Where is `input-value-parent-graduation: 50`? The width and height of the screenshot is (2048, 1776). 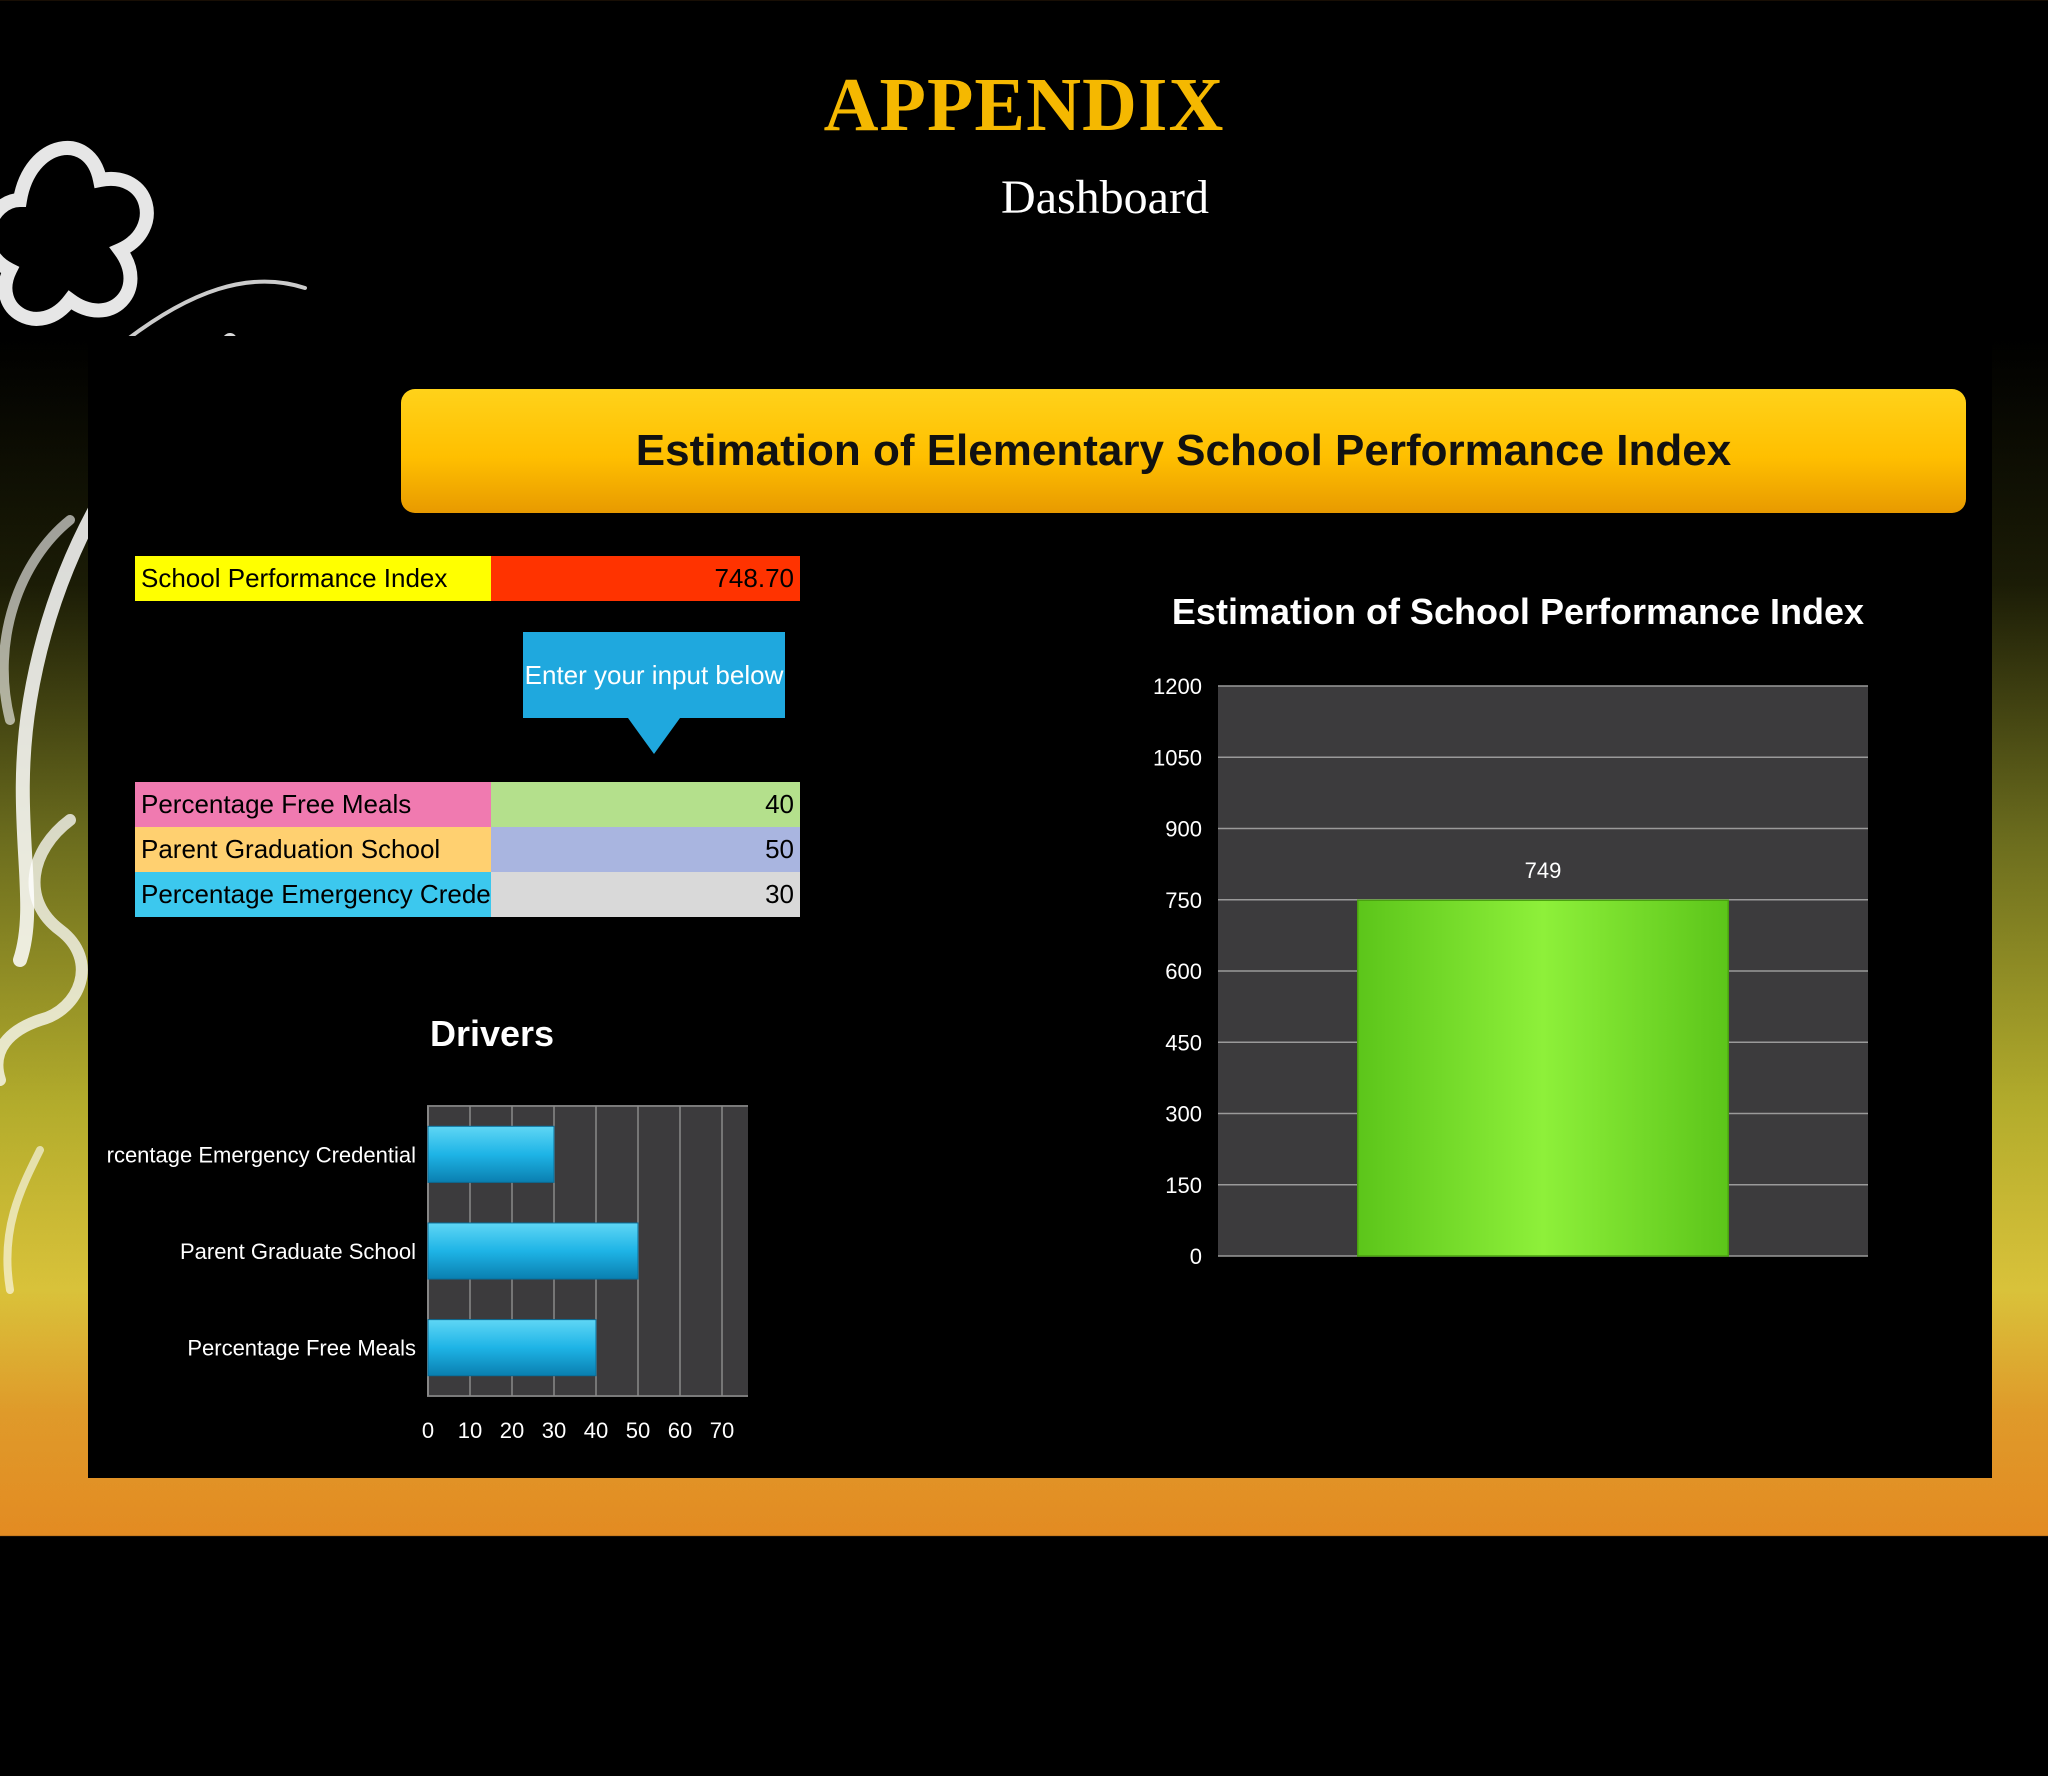
input-value-parent-graduation: 50 is located at coordinates (645, 849).